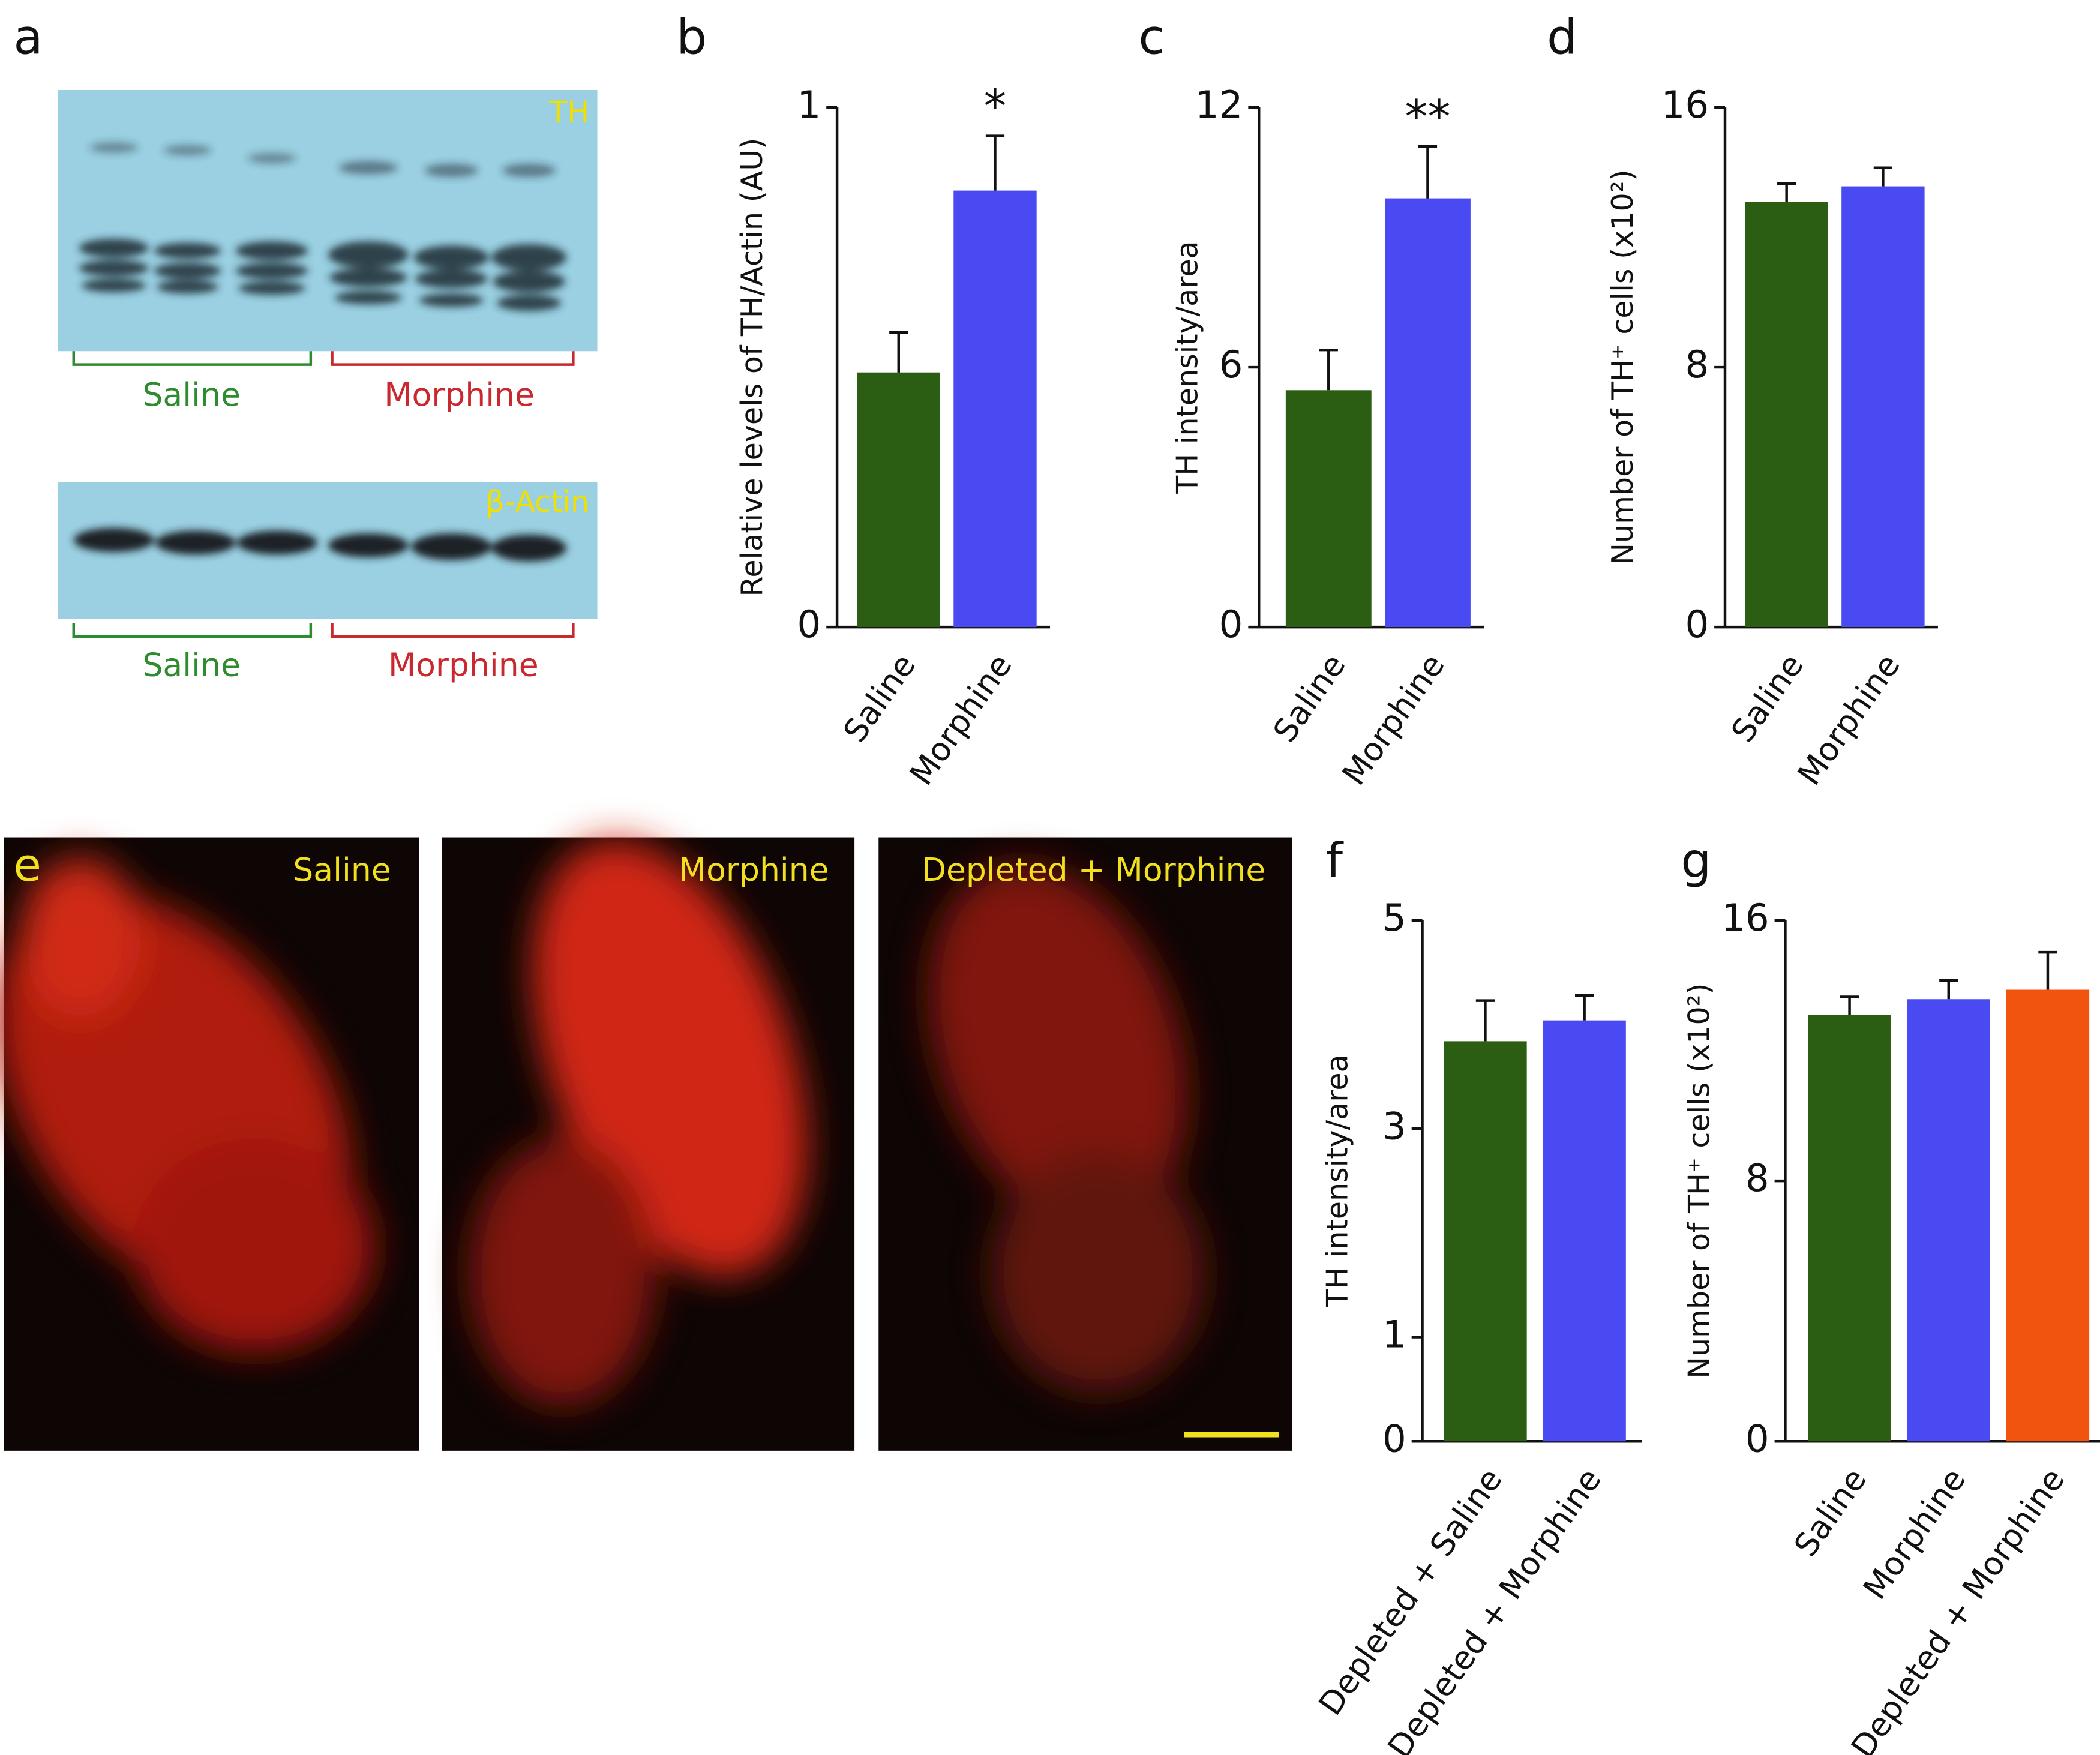 Image resolution: width=2100 pixels, height=1755 pixels. Describe the element at coordinates (691, 36) in the screenshot. I see `panel-label: b` at that location.